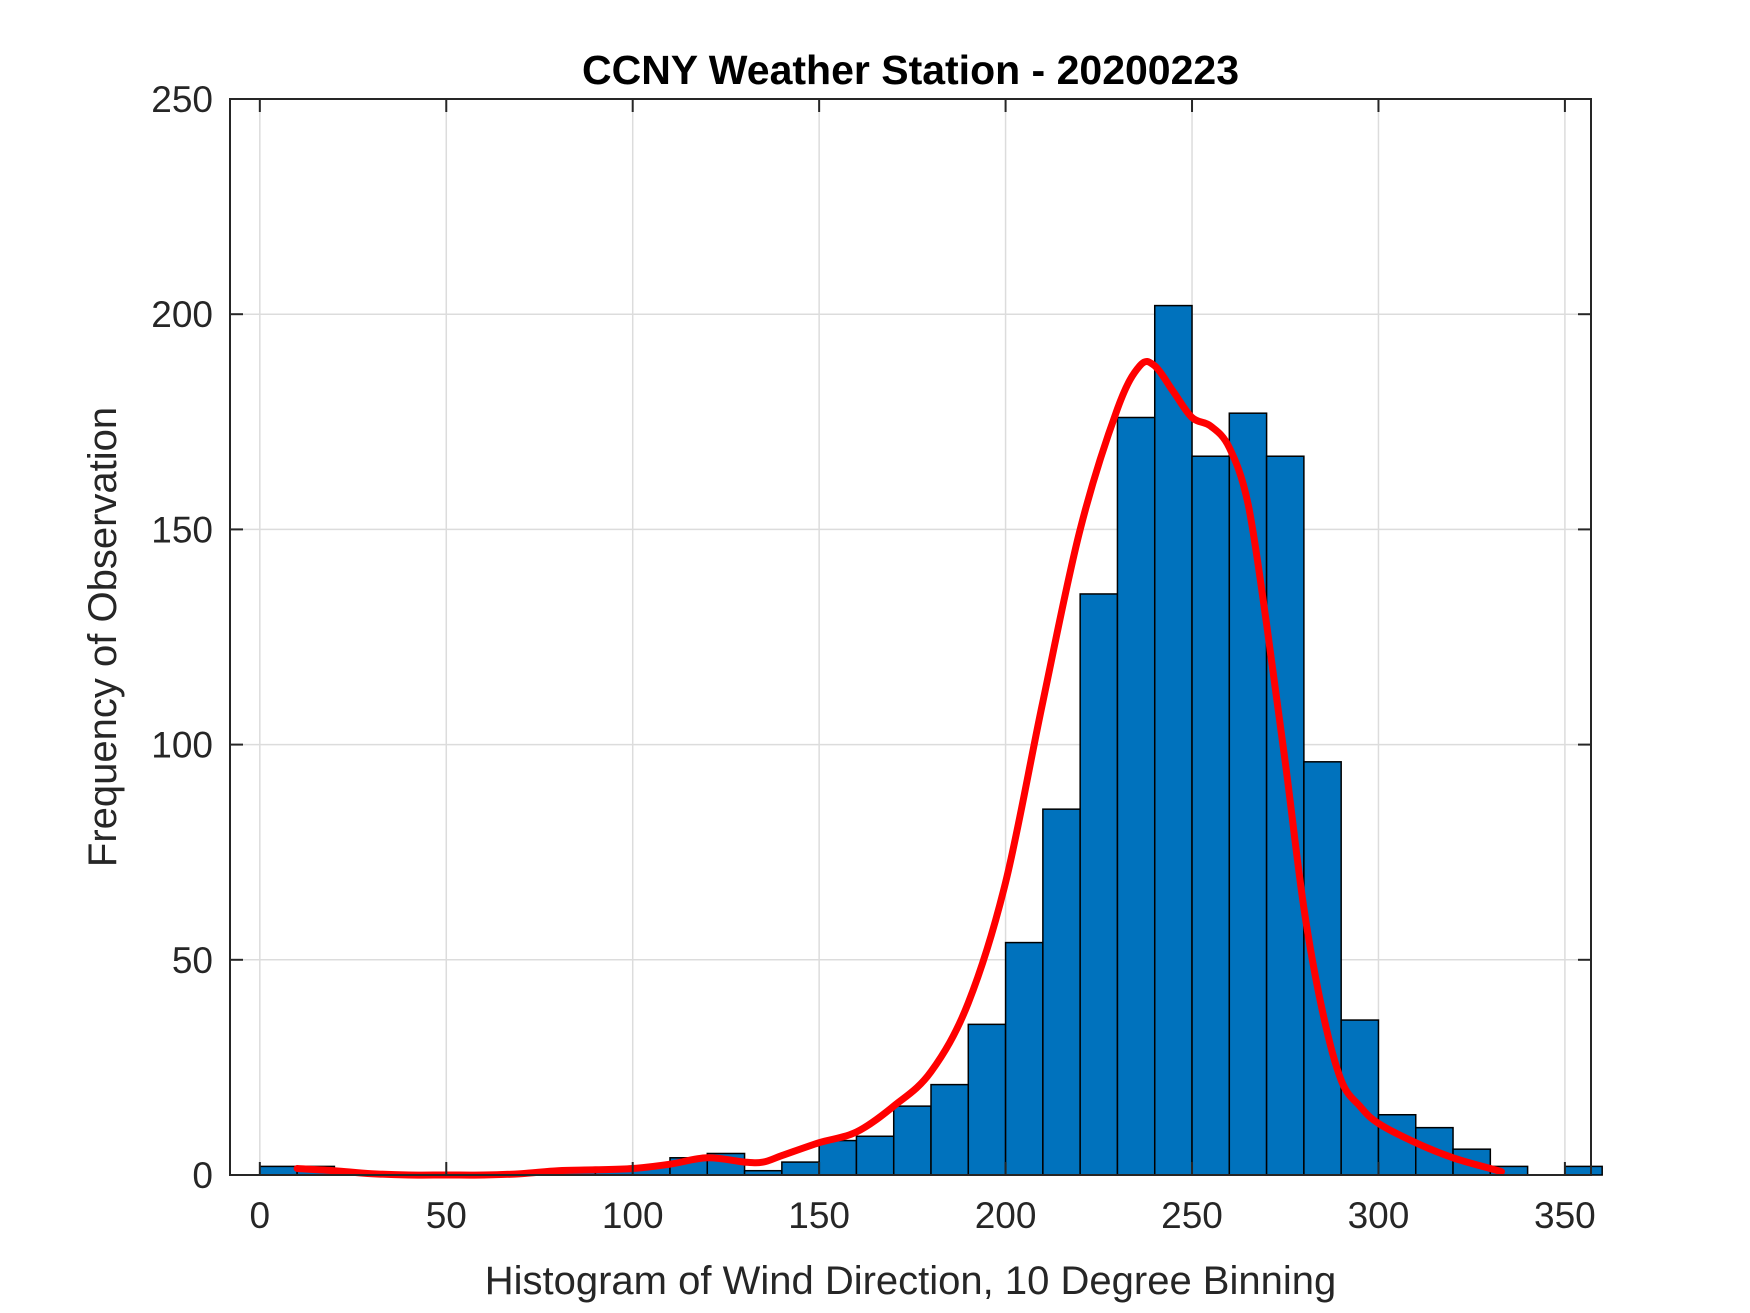 The height and width of the screenshot is (1313, 1750). What do you see at coordinates (103, 637) in the screenshot?
I see `y-axis-label: Frequency of Observation` at bounding box center [103, 637].